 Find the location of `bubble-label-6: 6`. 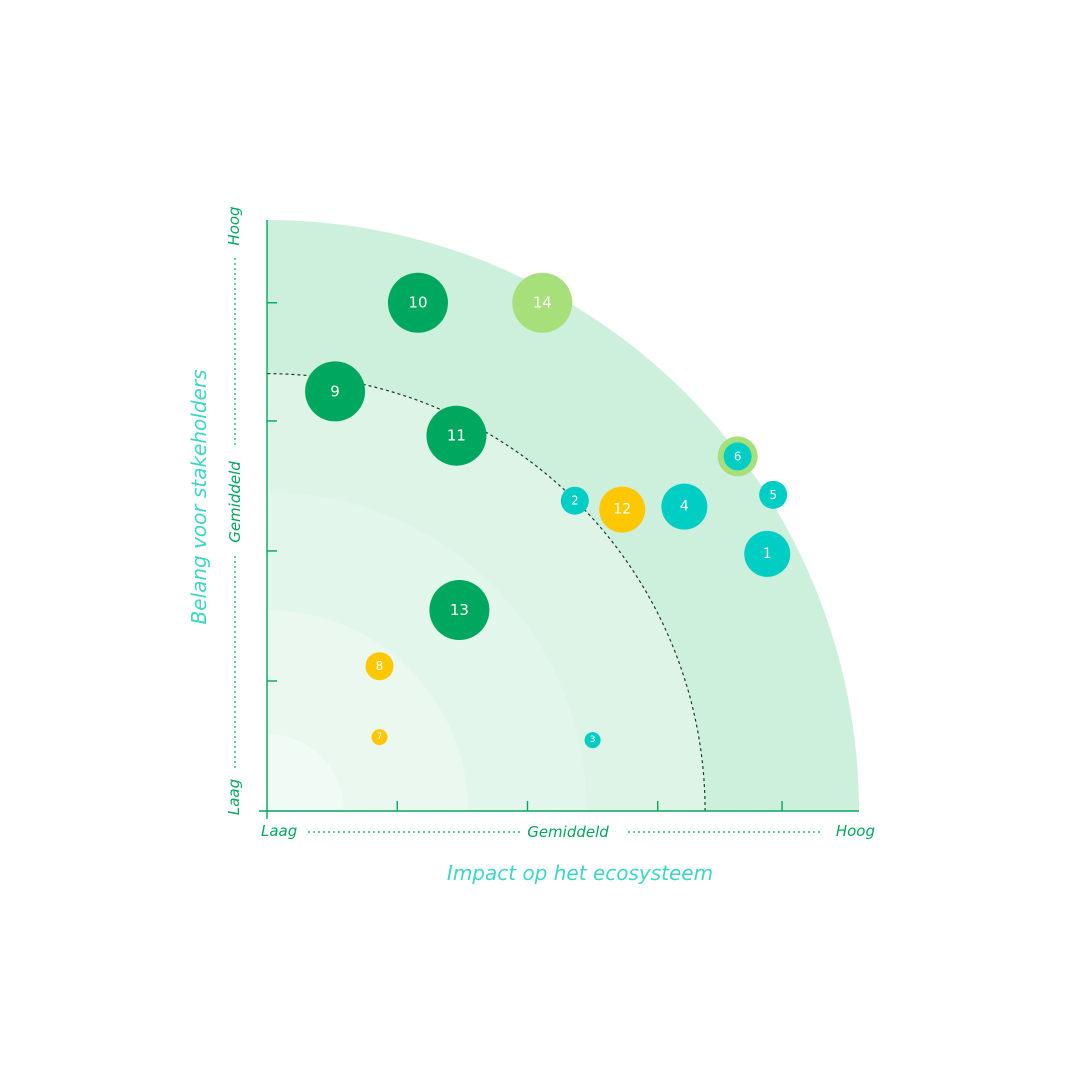

bubble-label-6: 6 is located at coordinates (738, 456).